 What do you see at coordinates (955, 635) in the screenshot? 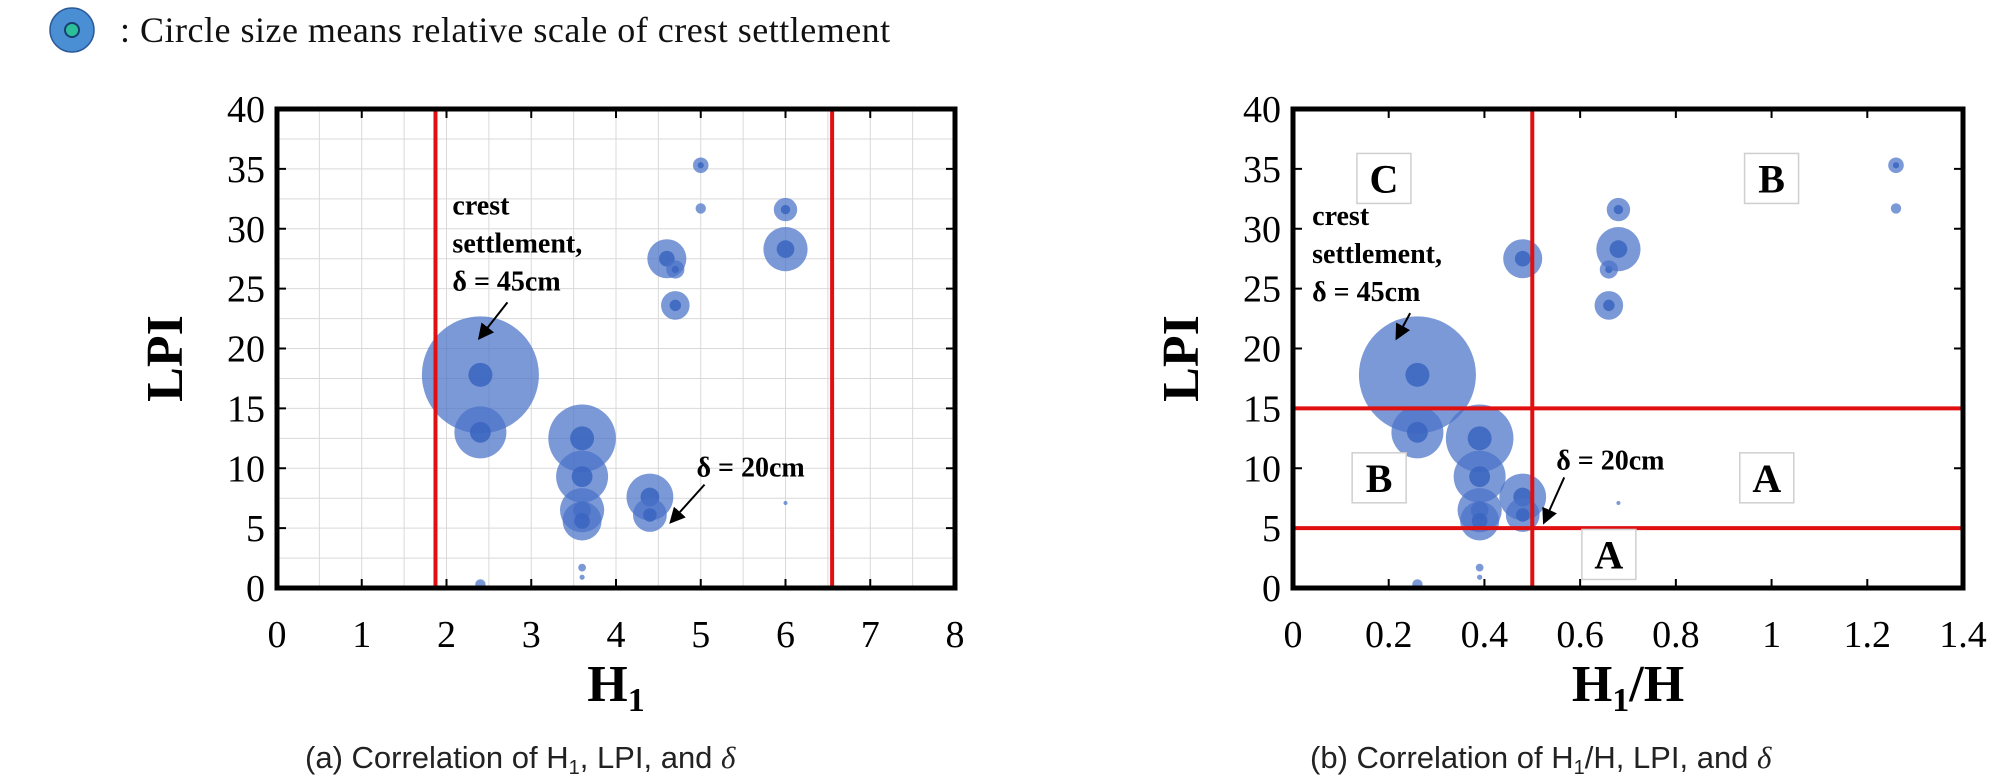
I see `x-tick-label: 8` at bounding box center [955, 635].